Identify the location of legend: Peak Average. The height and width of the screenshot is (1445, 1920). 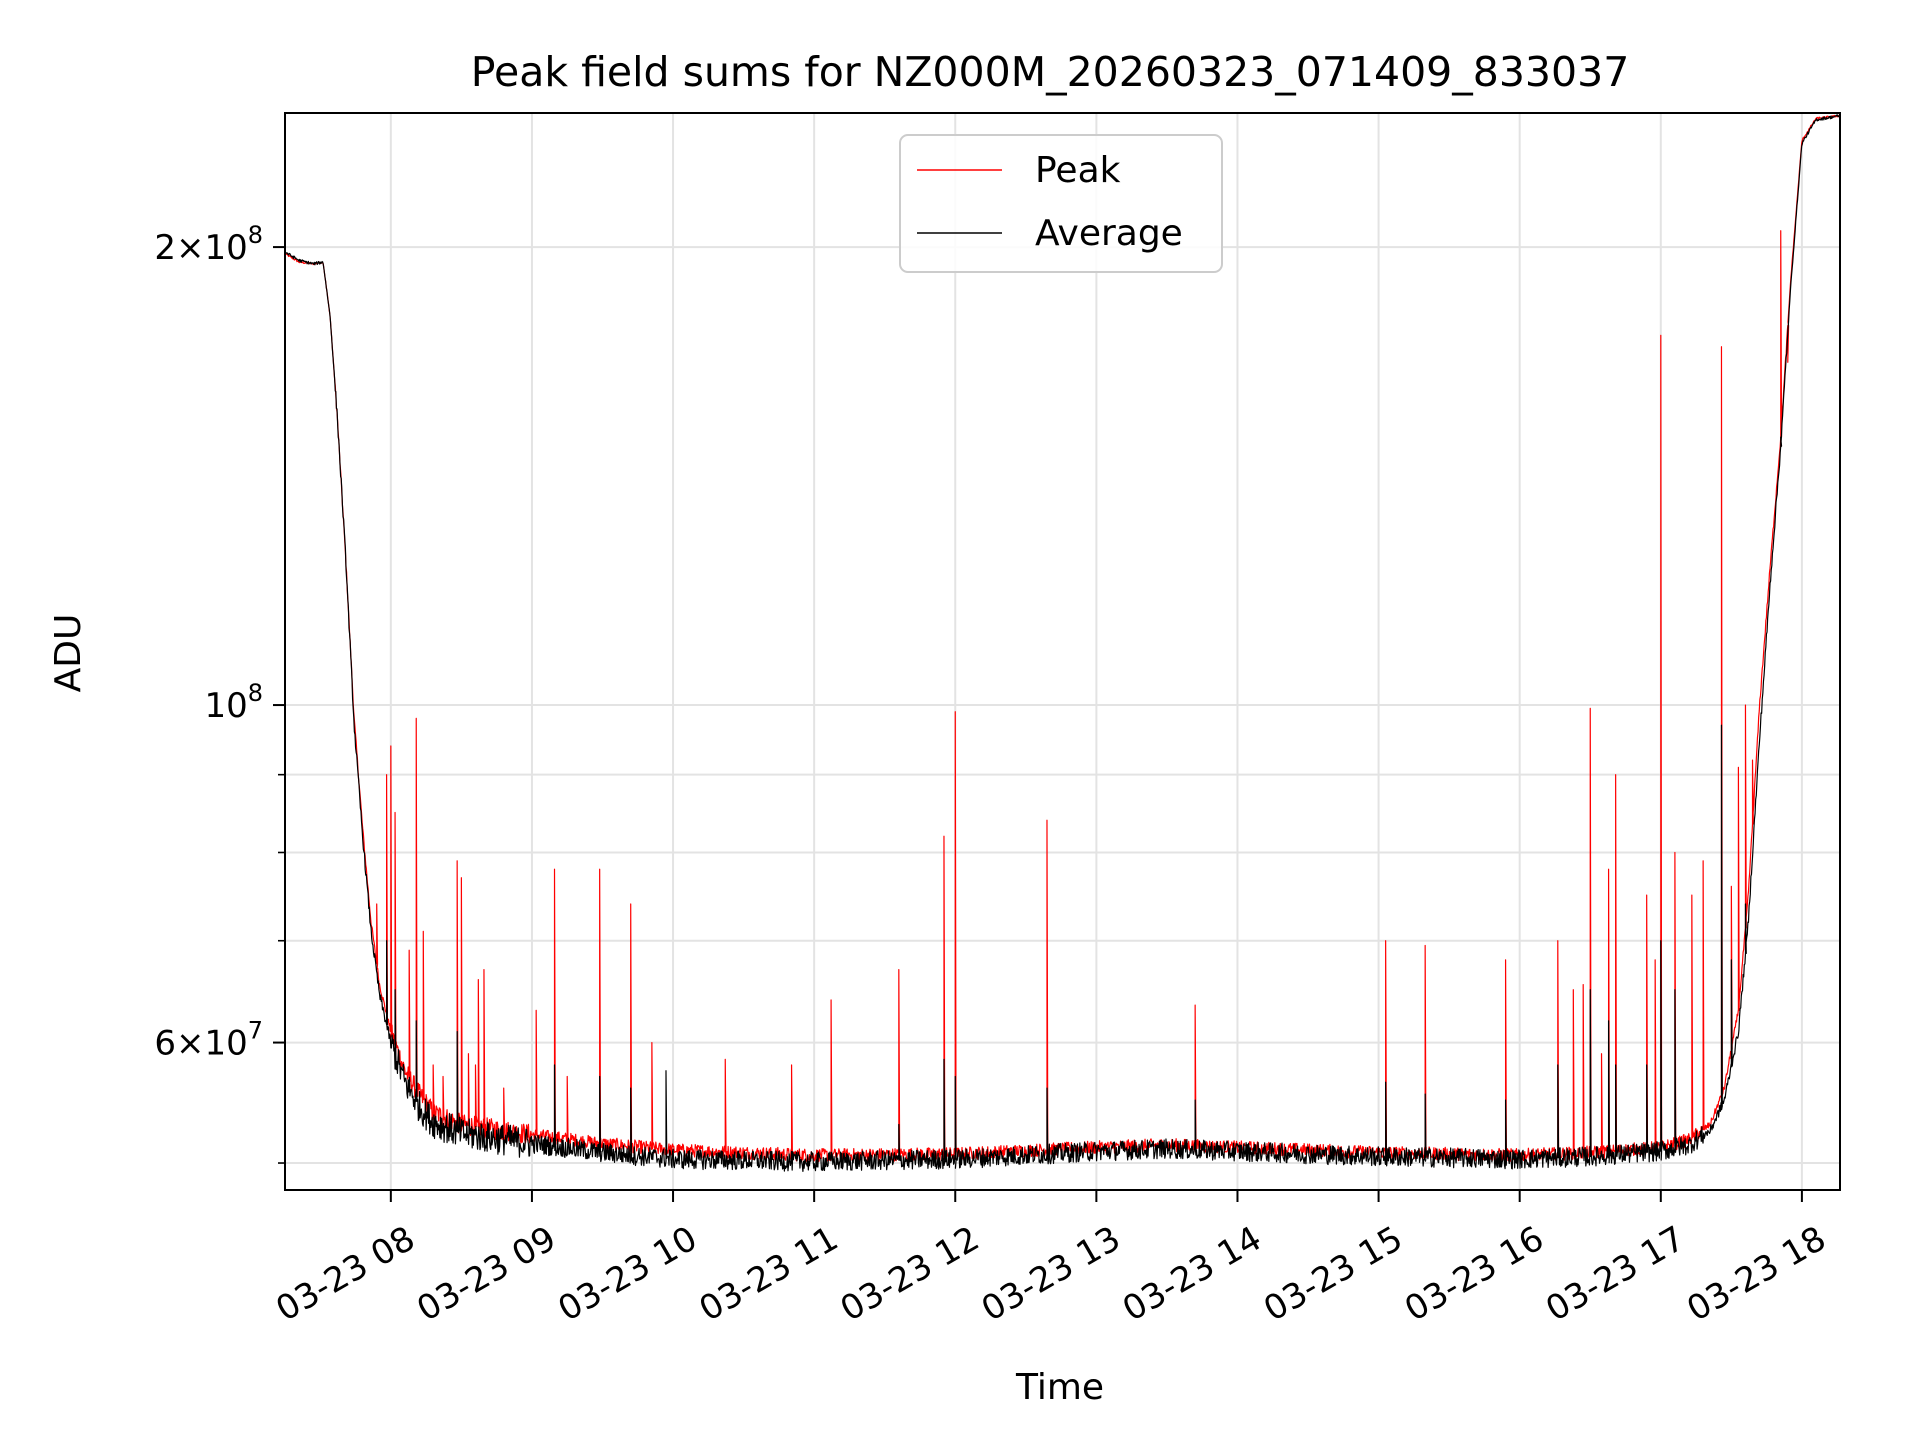
(1061, 203).